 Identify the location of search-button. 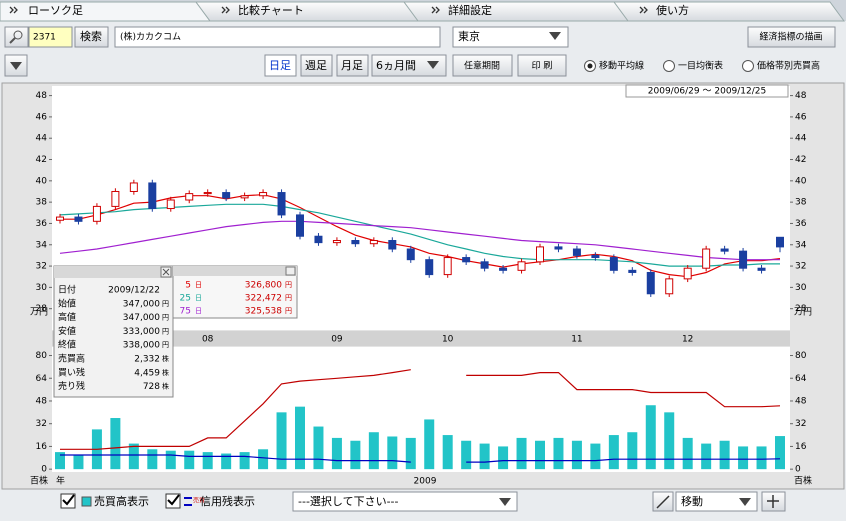
(91, 37).